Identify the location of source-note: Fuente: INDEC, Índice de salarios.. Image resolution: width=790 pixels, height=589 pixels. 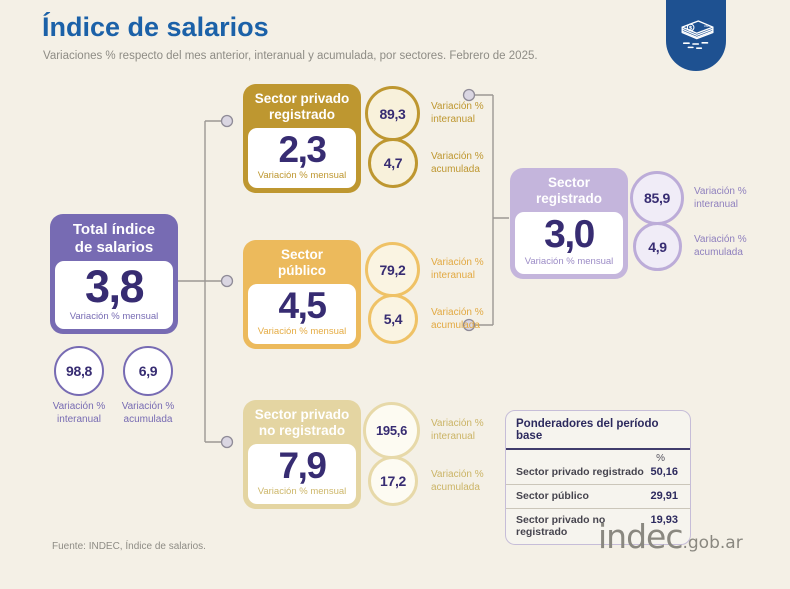
(129, 546).